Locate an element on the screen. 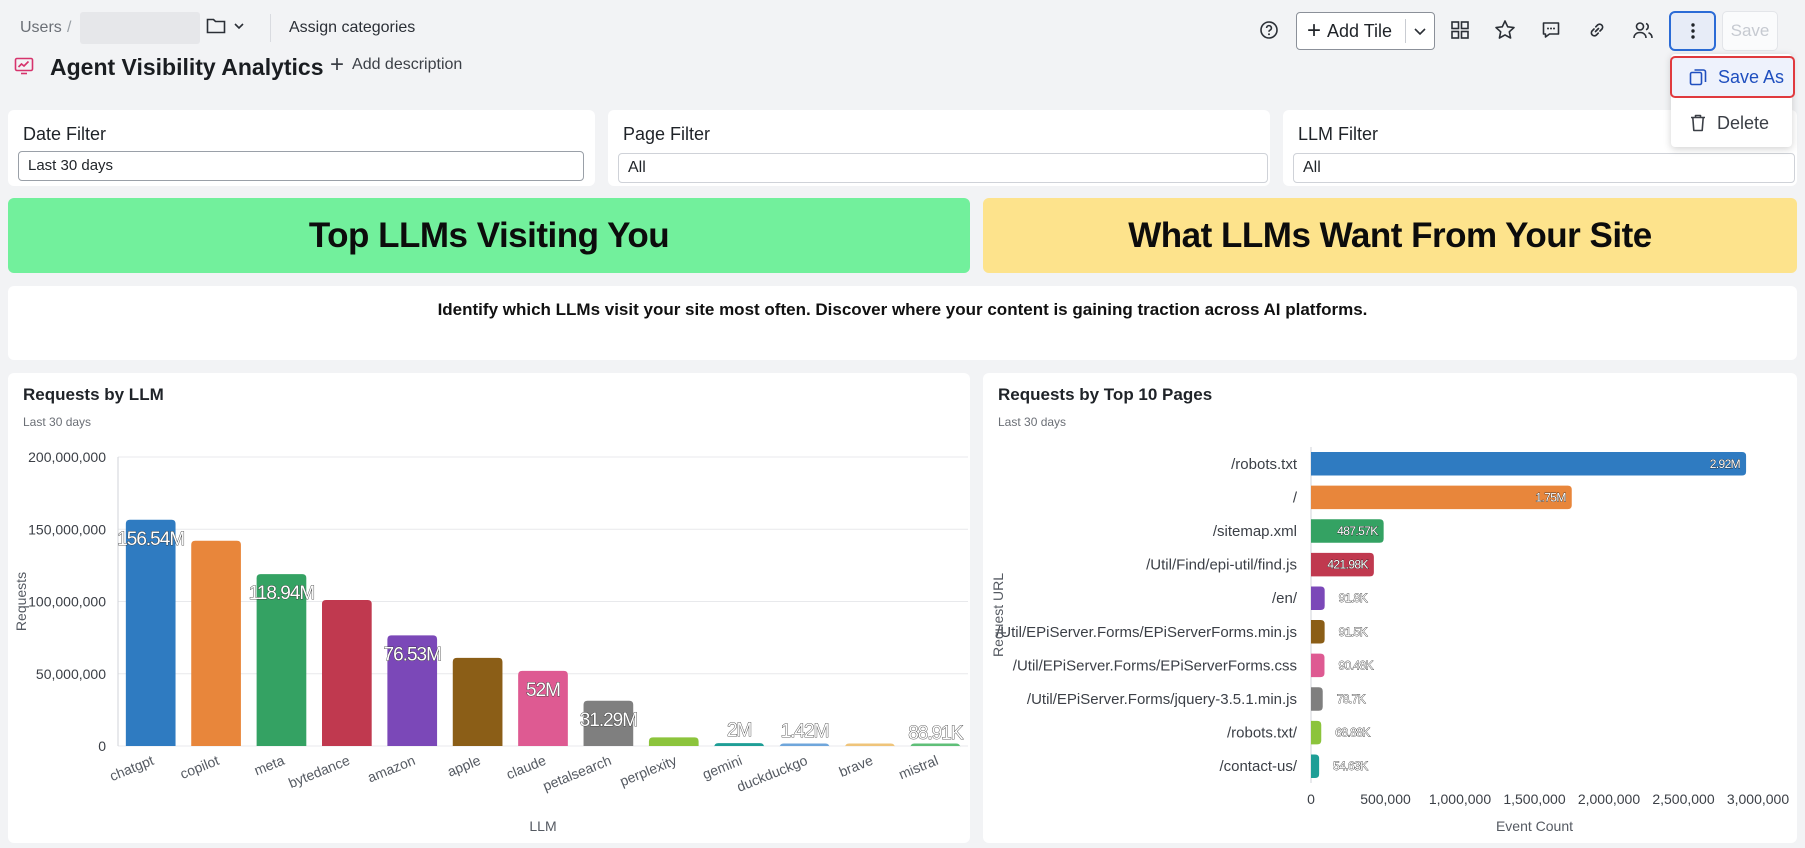 Image resolution: width=1805 pixels, height=848 pixels. breadcrumb-redacted is located at coordinates (140, 28).